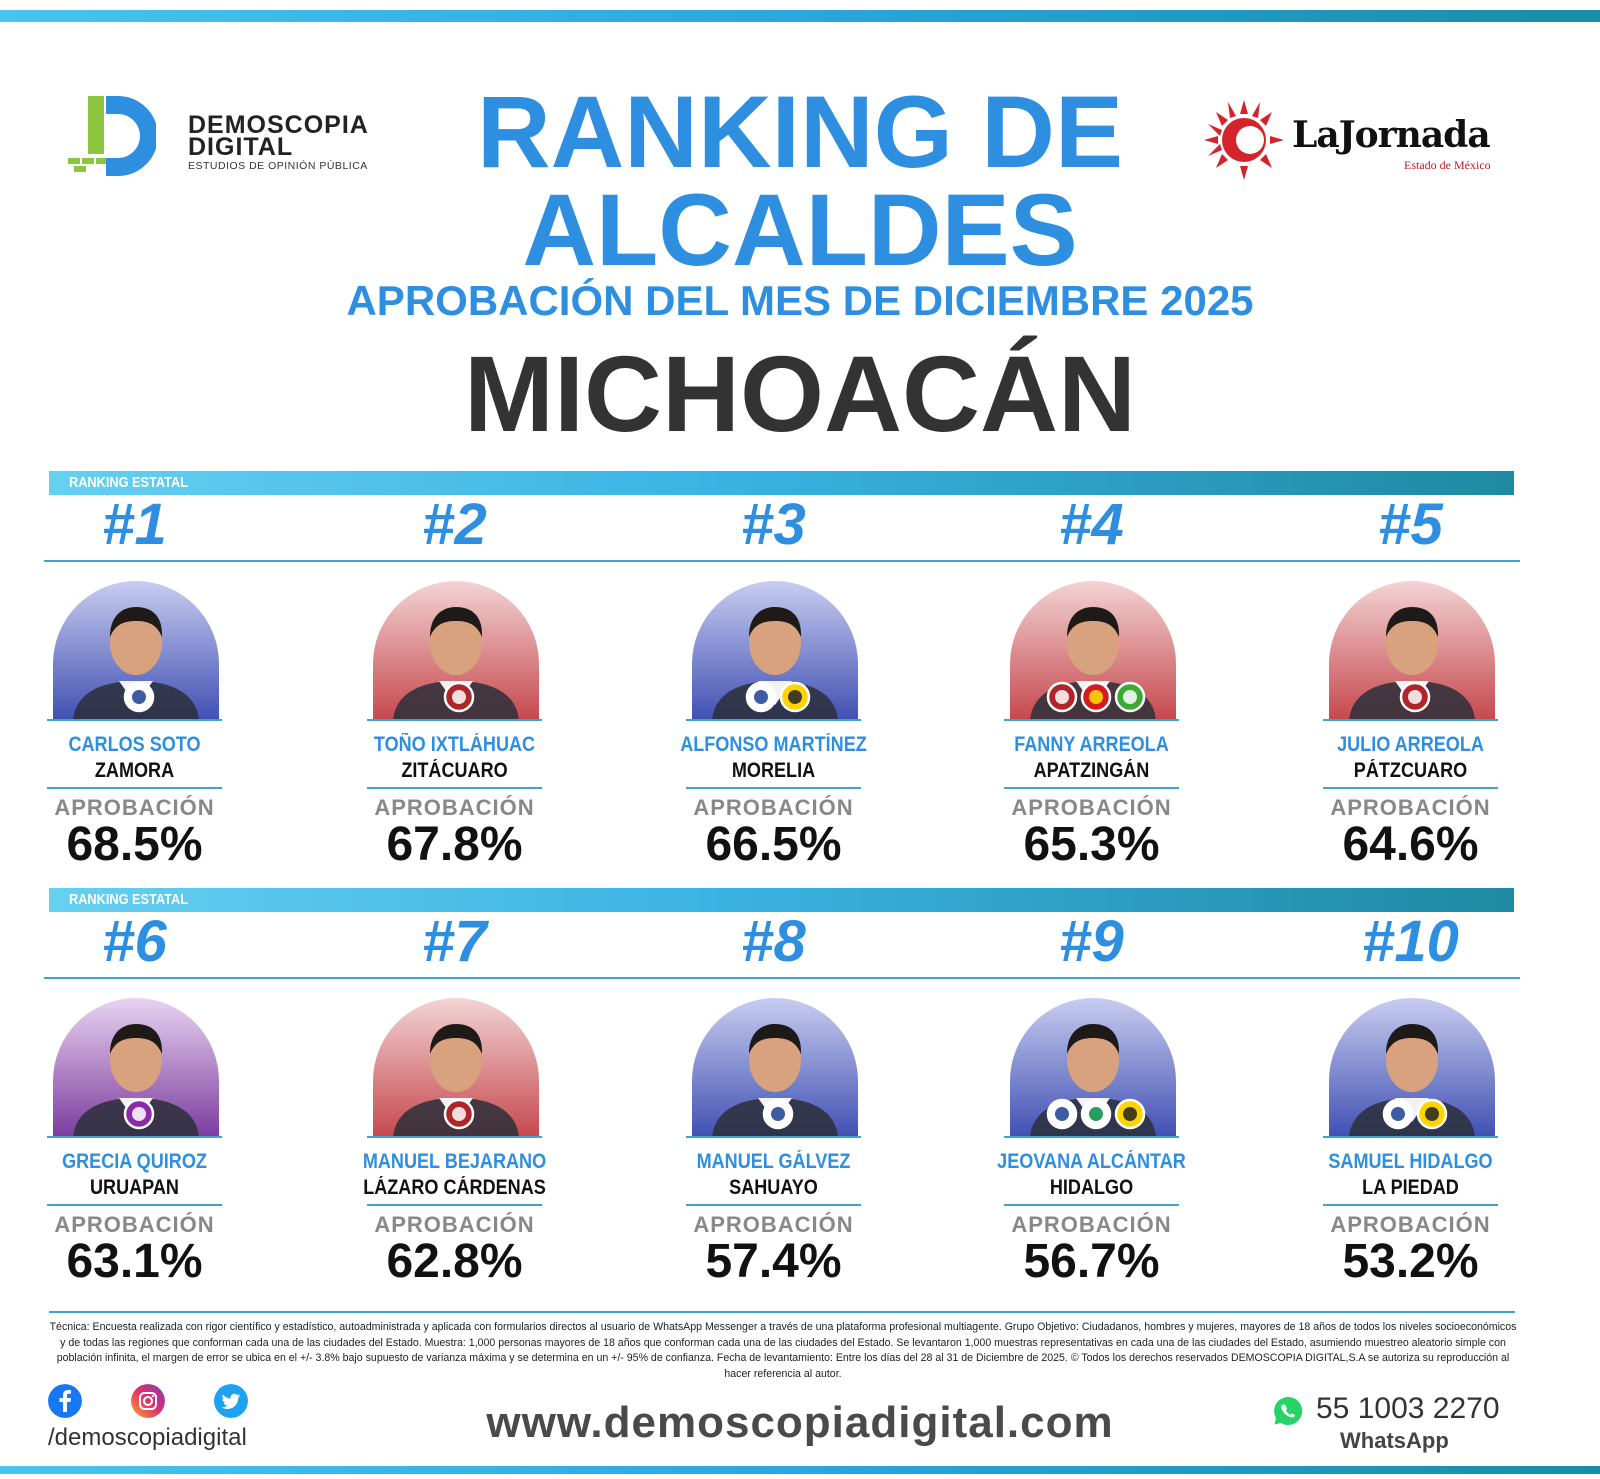 The width and height of the screenshot is (1600, 1479). I want to click on mayor-city: MORELIA, so click(773, 770).